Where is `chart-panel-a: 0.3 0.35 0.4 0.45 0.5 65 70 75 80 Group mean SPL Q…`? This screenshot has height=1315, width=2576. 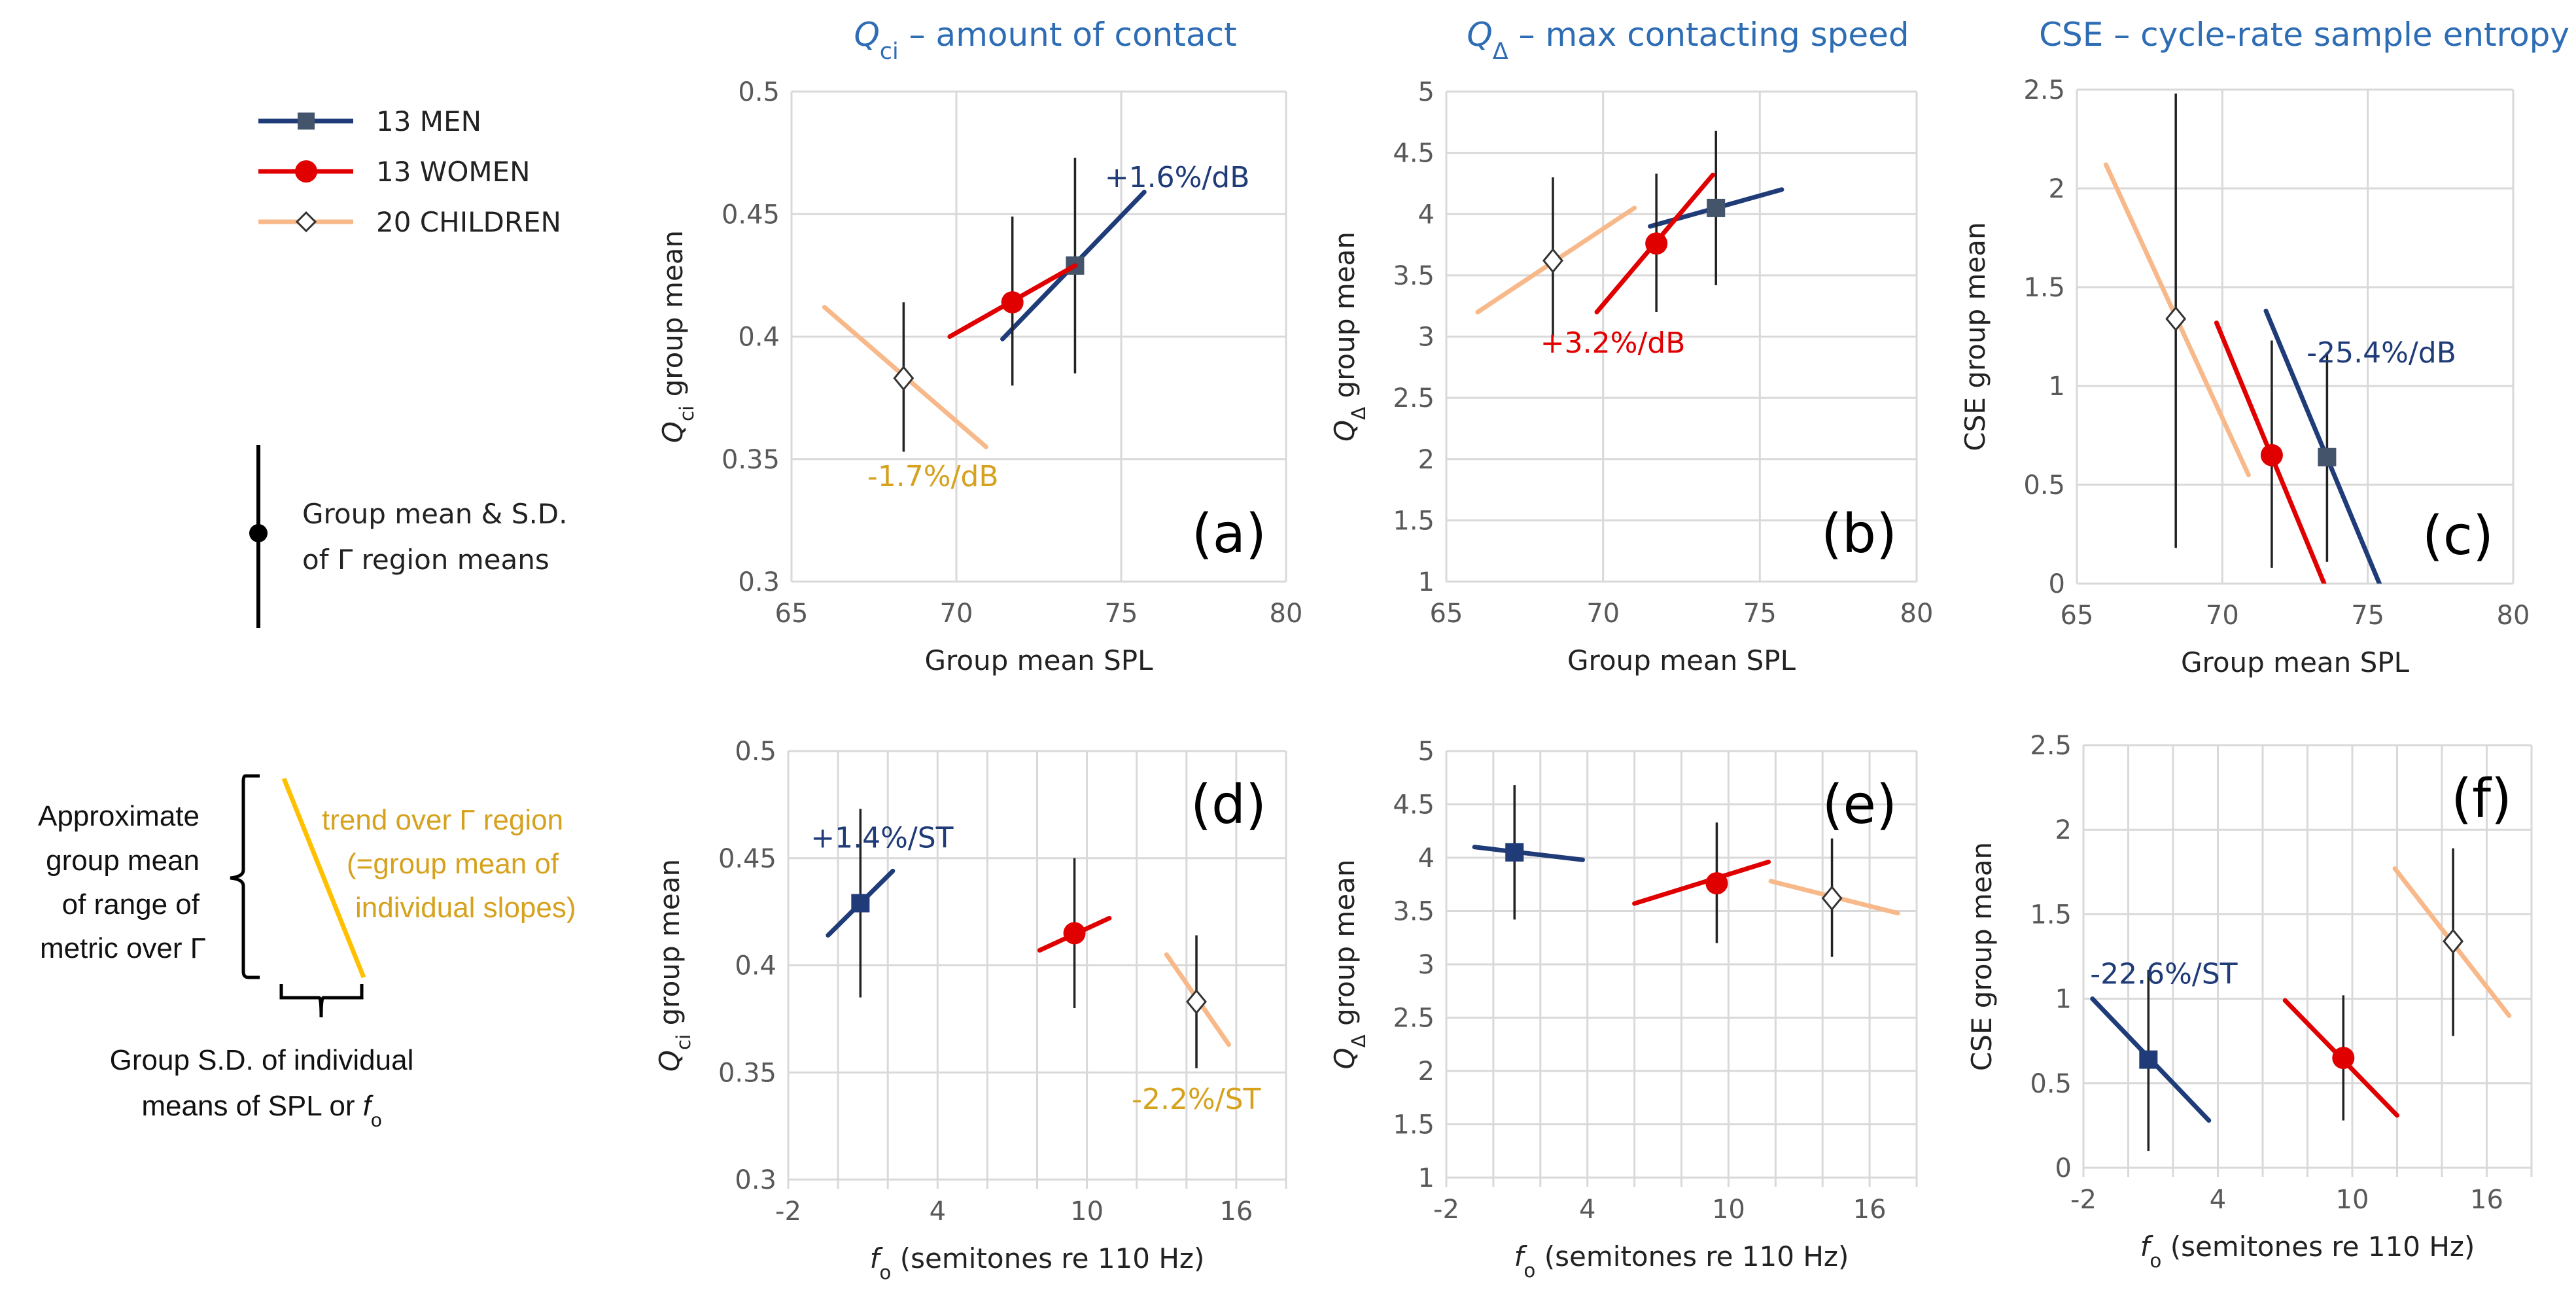
chart-panel-a: 0.3 0.35 0.4 0.45 0.5 65 70 75 80 Group mean SPL Q… is located at coordinates (979, 346).